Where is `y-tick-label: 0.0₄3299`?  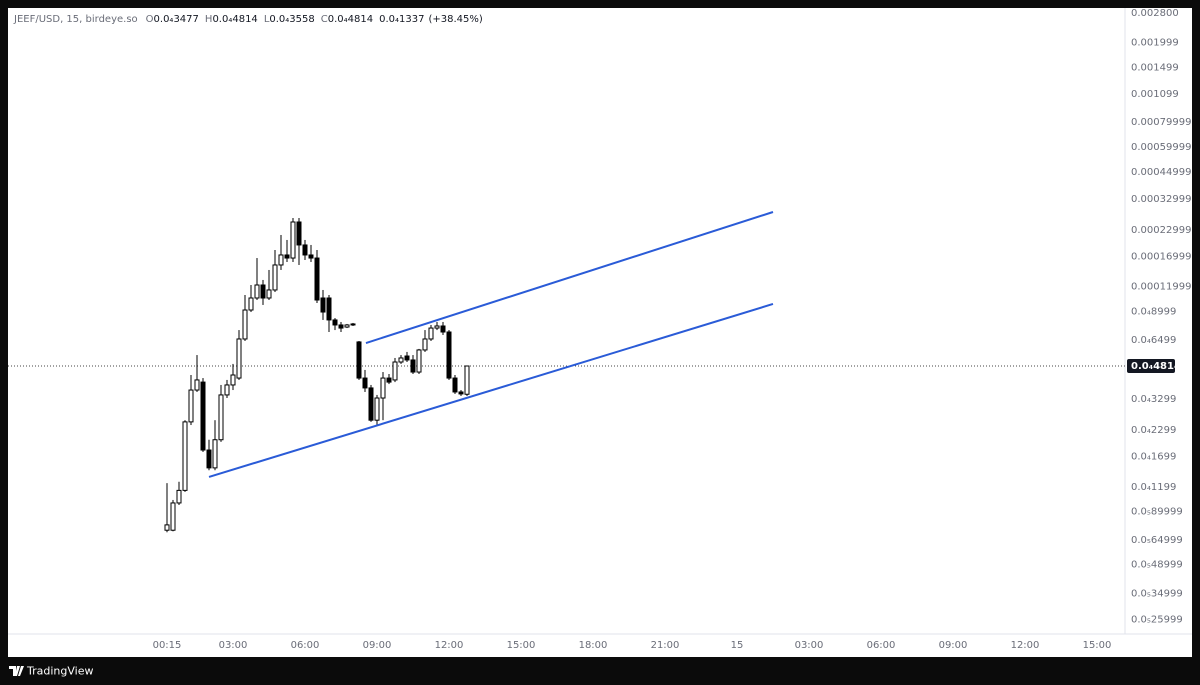
y-tick-label: 0.0₄3299 is located at coordinates (1153, 399).